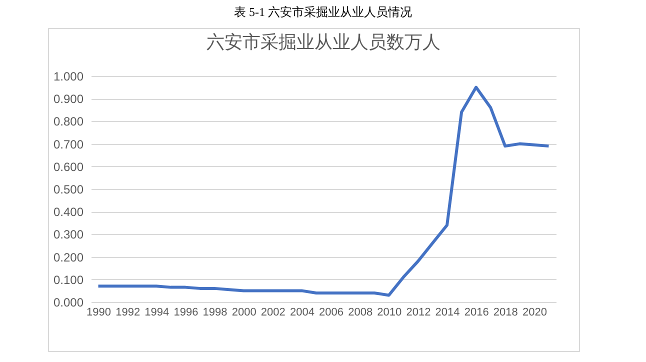  What do you see at coordinates (273, 312) in the screenshot?
I see `x-tick-label: 2002` at bounding box center [273, 312].